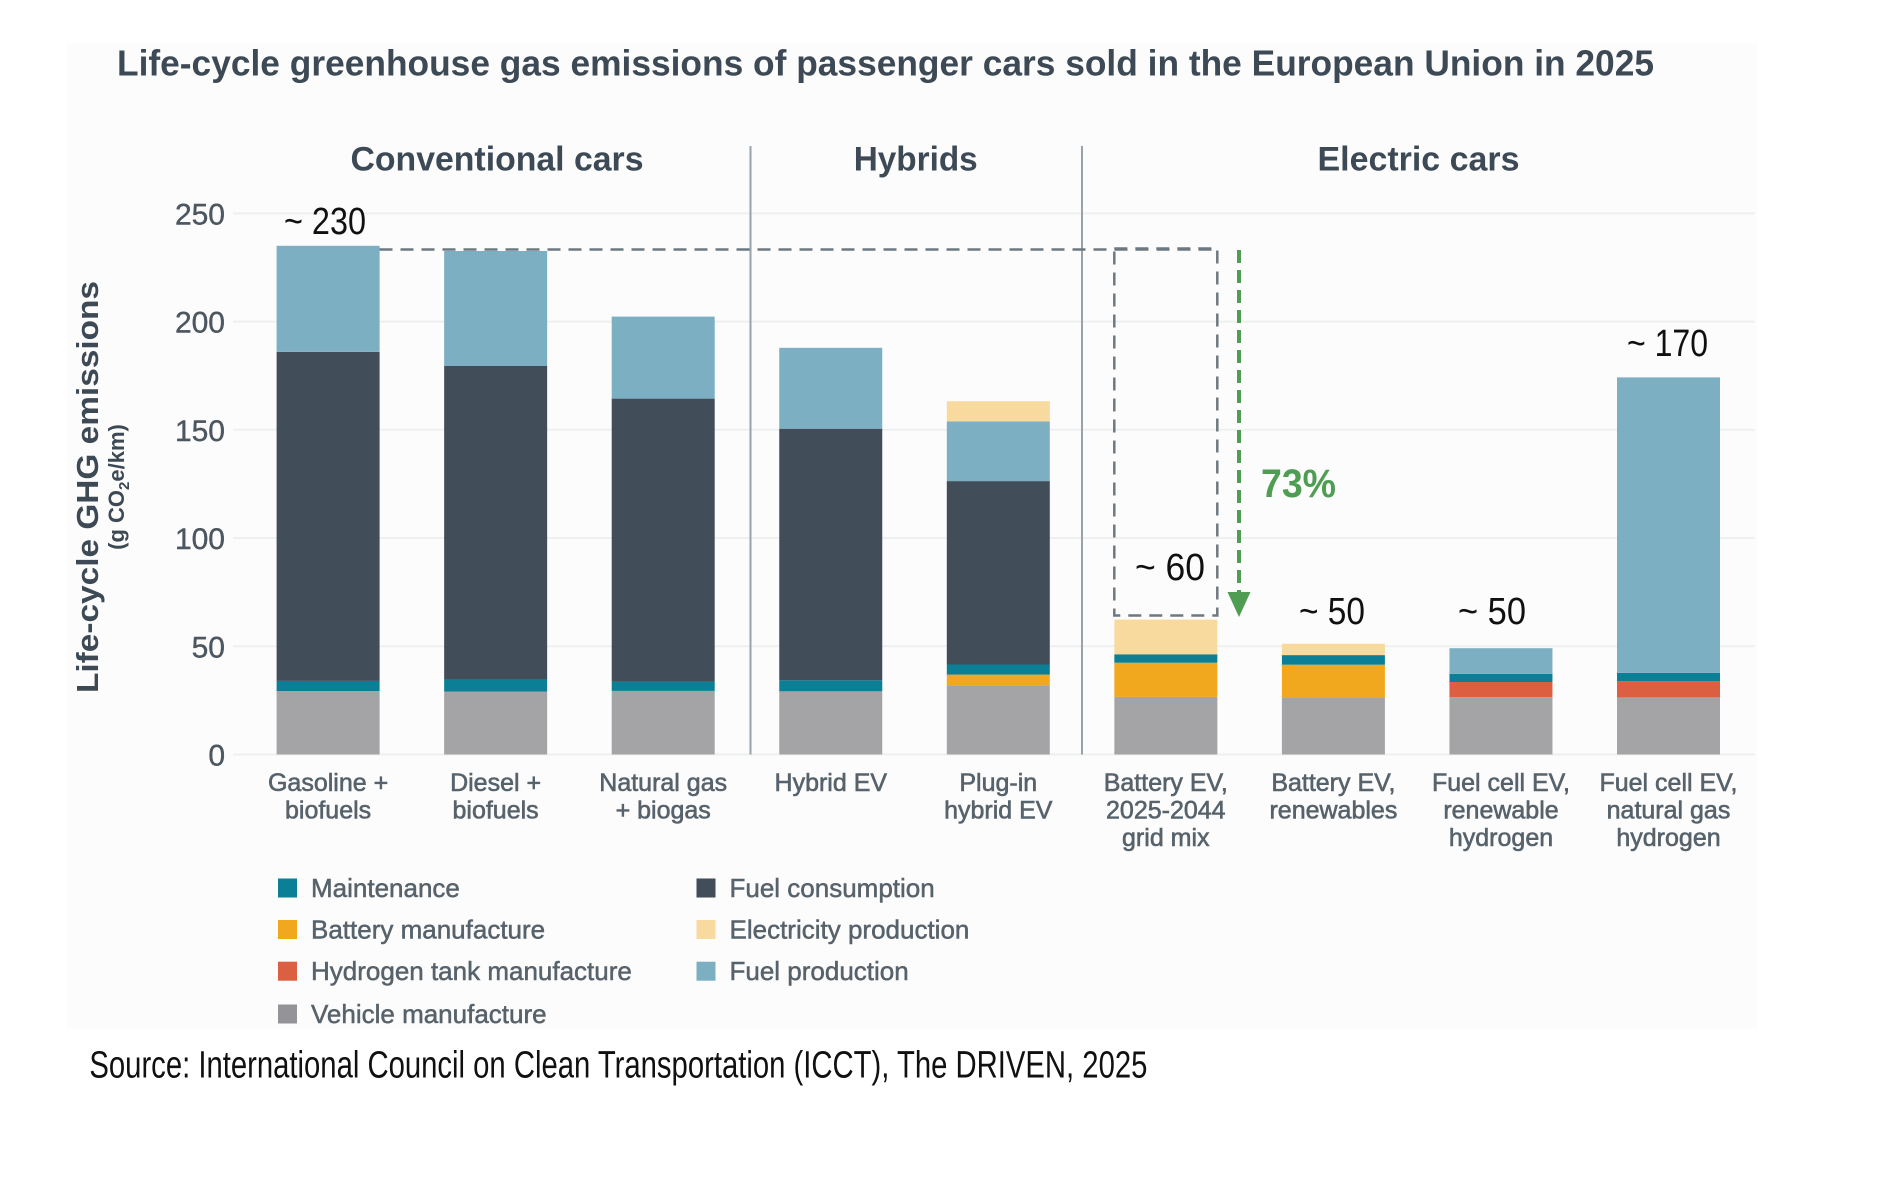 This screenshot has height=1181, width=1890. Describe the element at coordinates (328, 783) in the screenshot. I see `svg-text: Gasoline +` at that location.